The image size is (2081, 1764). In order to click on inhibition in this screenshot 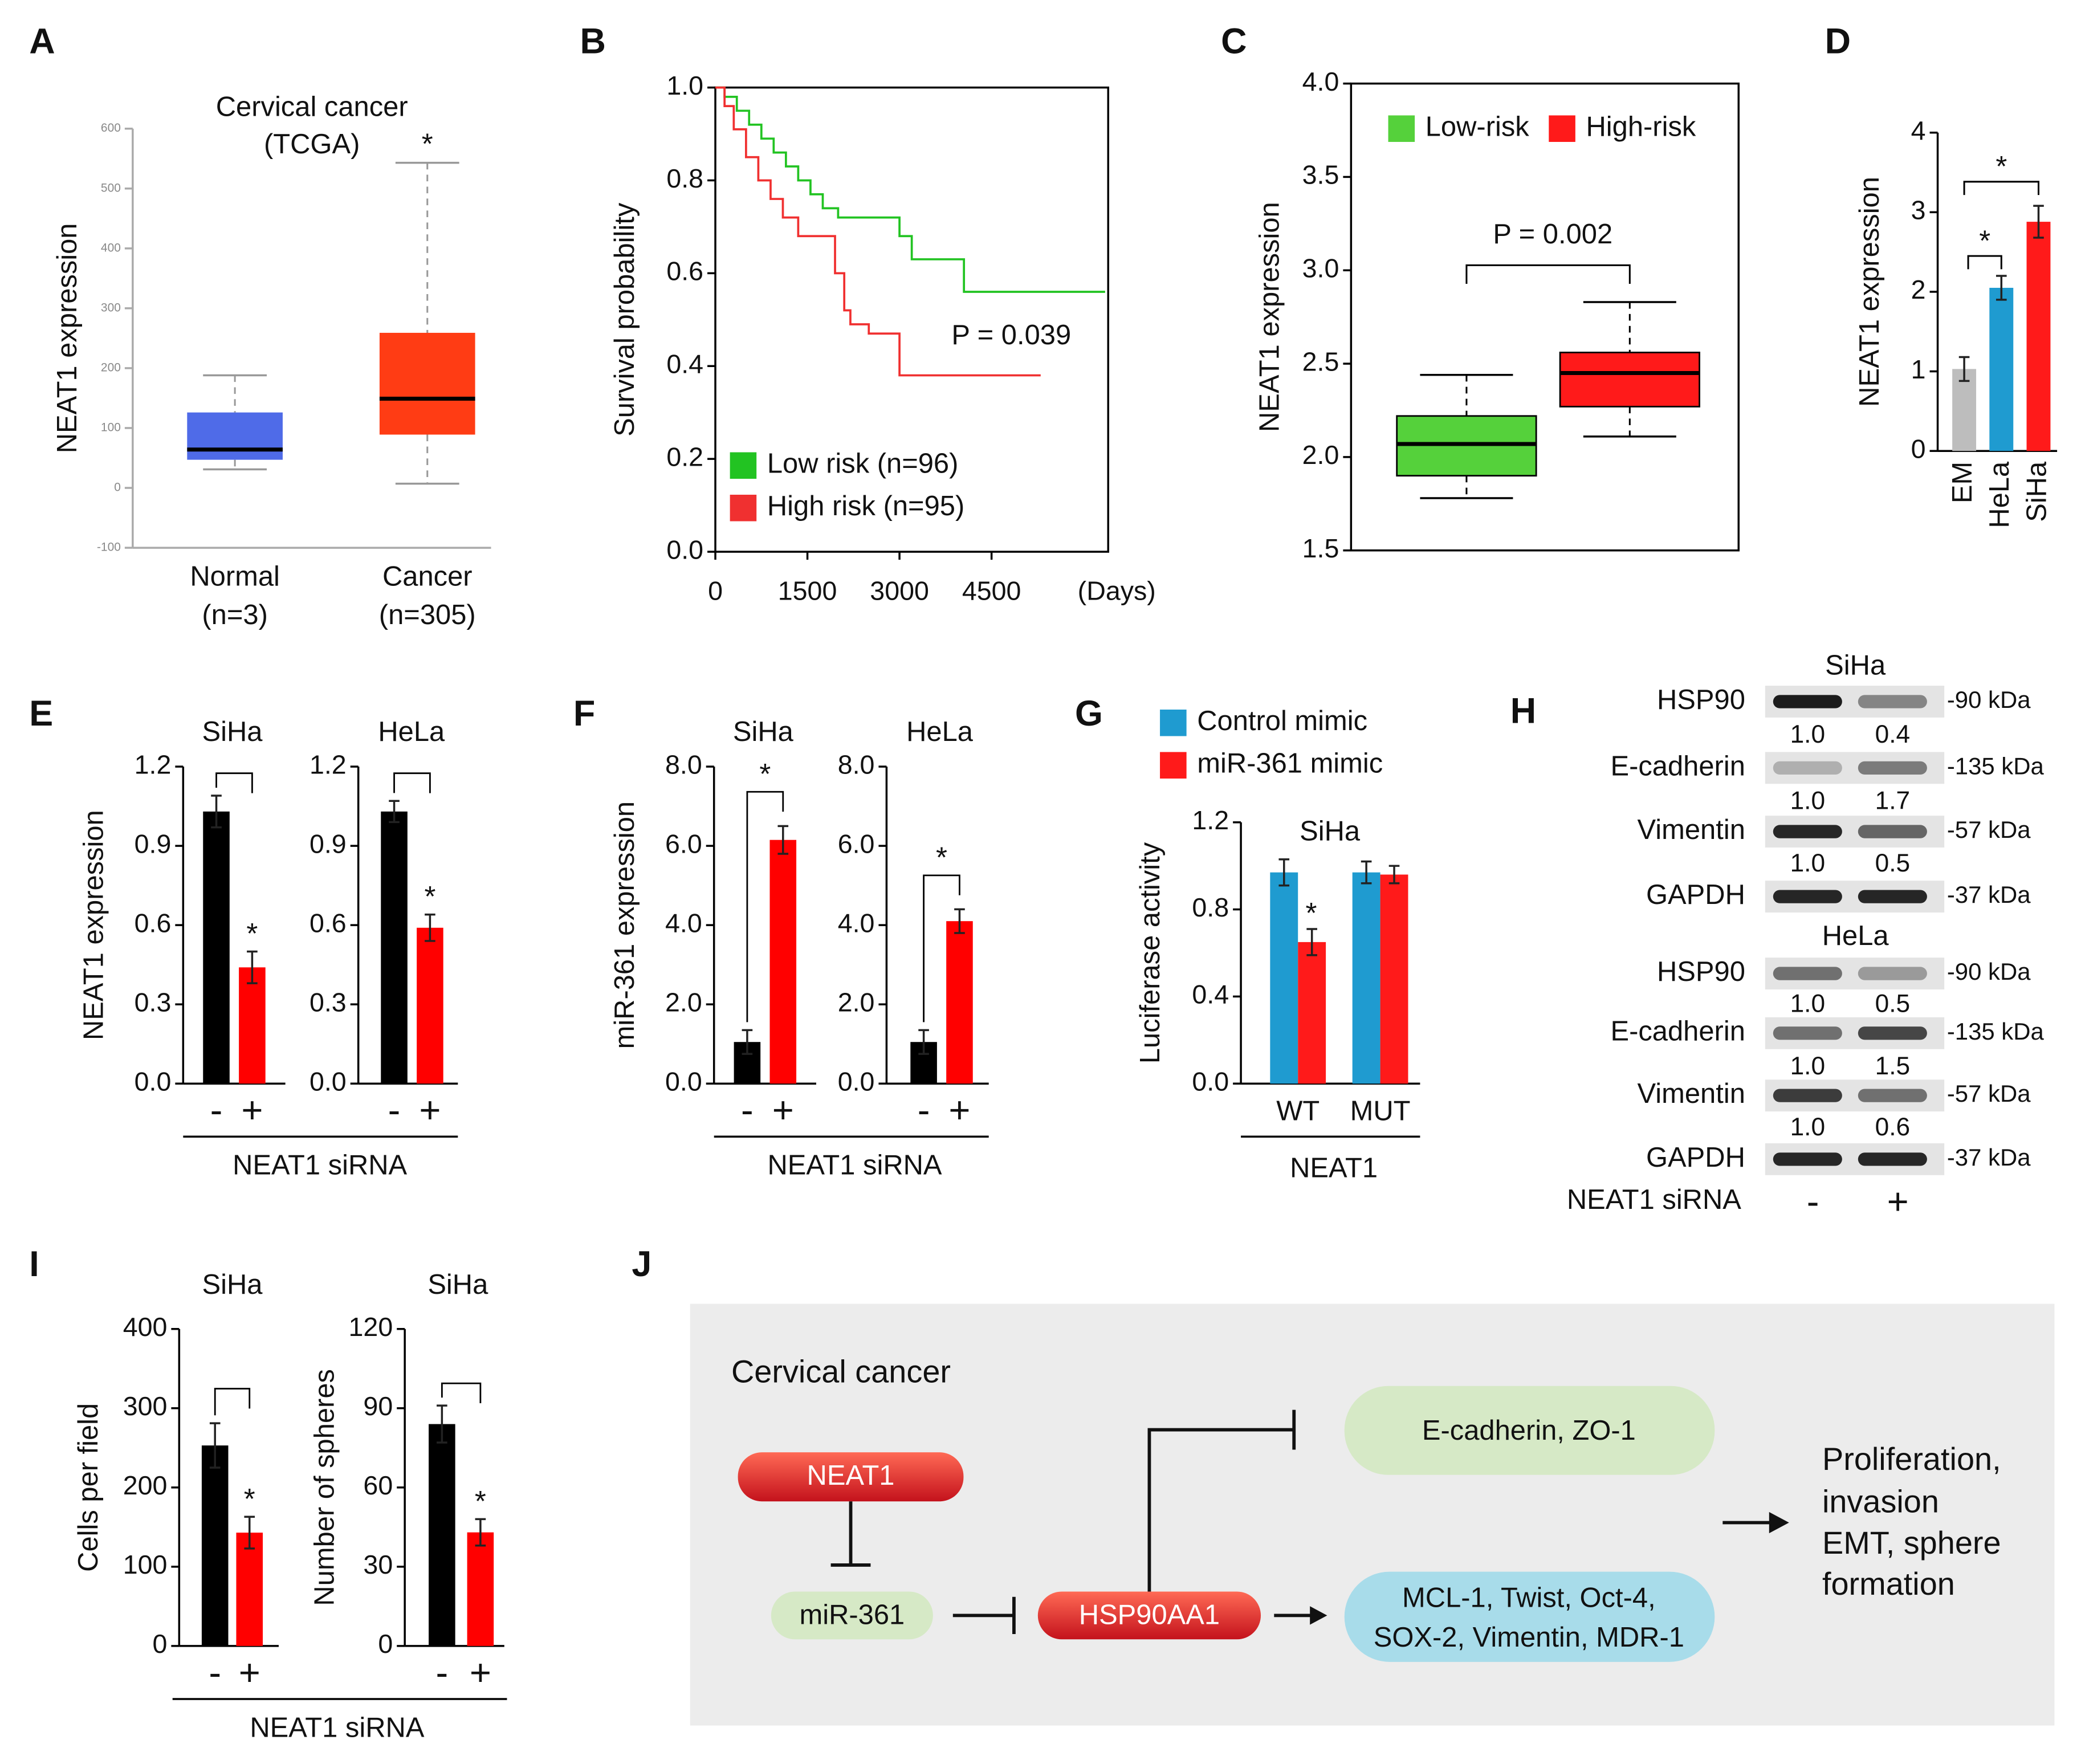, I will do `click(984, 1615)`.